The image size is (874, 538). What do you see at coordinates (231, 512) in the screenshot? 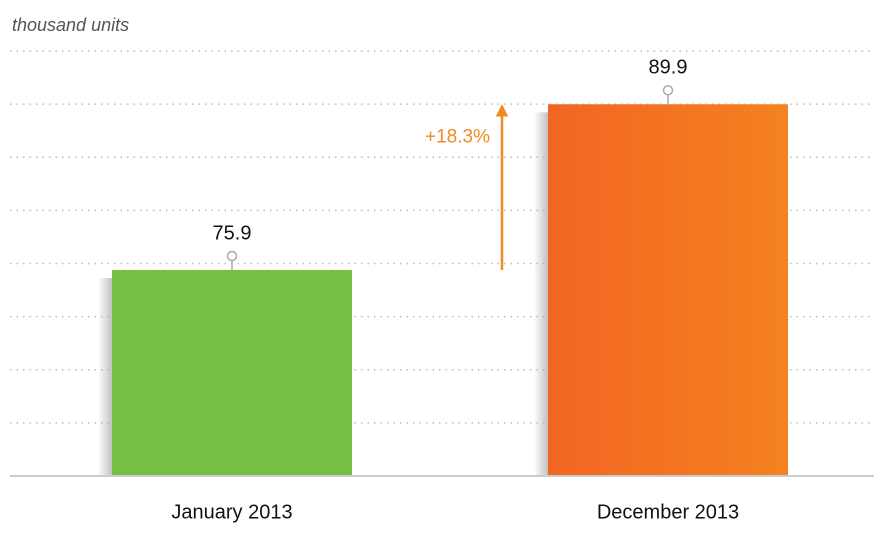
I see `x-tick-label: January 2013` at bounding box center [231, 512].